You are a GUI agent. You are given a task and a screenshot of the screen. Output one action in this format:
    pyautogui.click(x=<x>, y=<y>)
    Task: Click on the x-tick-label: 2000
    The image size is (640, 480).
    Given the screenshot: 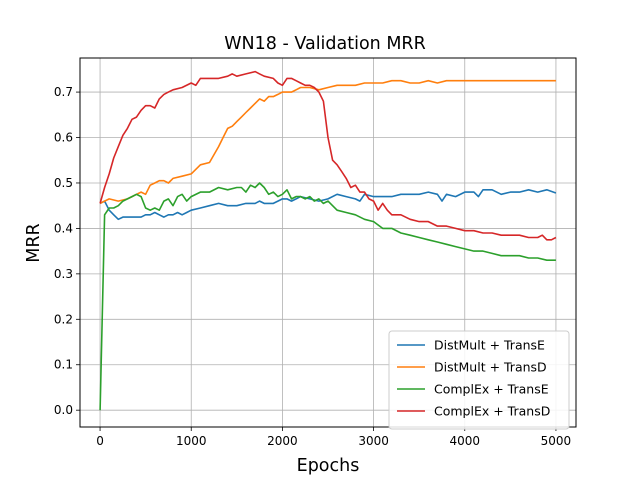 What is the action you would take?
    pyautogui.click(x=282, y=441)
    